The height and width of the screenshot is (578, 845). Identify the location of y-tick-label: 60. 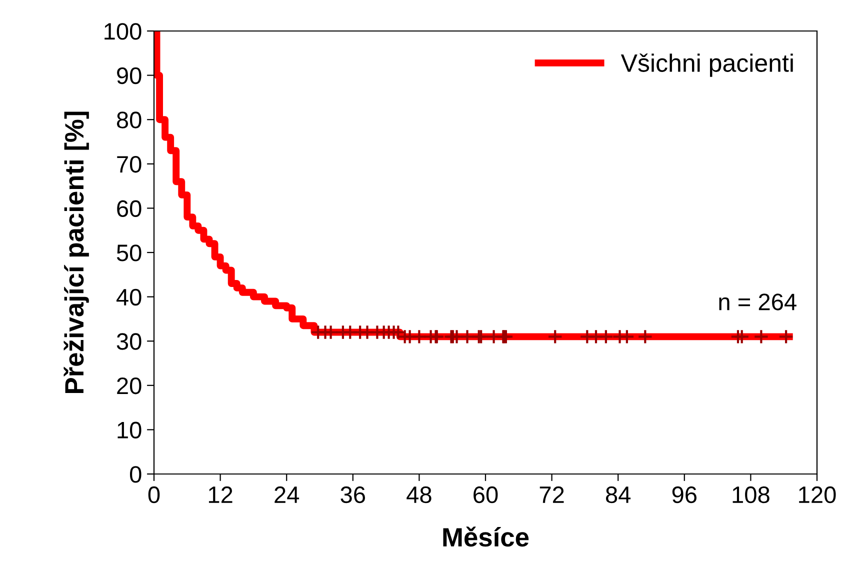
(129, 208).